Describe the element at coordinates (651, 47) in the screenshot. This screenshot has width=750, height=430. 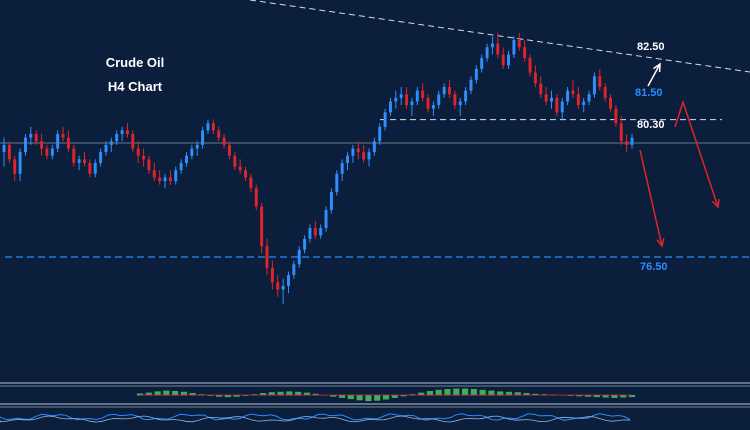
I see `level-label-82-50: 82.50` at that location.